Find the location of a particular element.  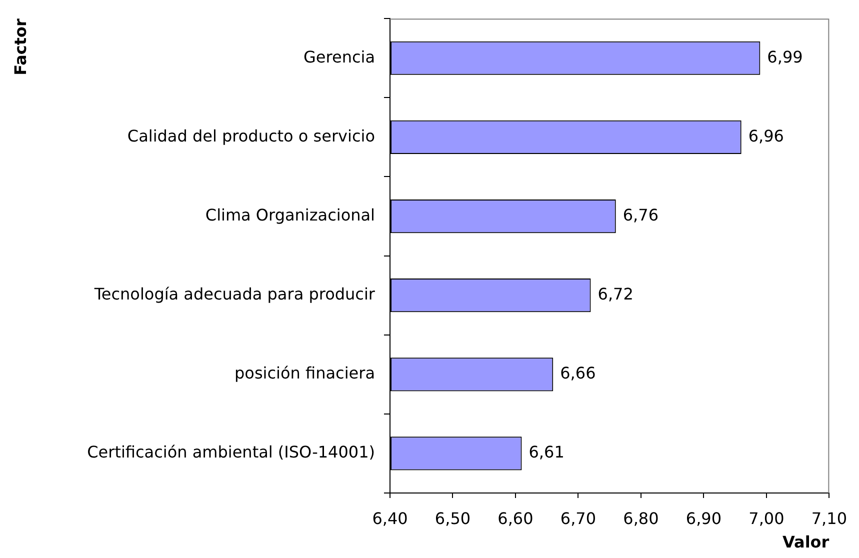

x-tick-label: 6,80 is located at coordinates (641, 518).